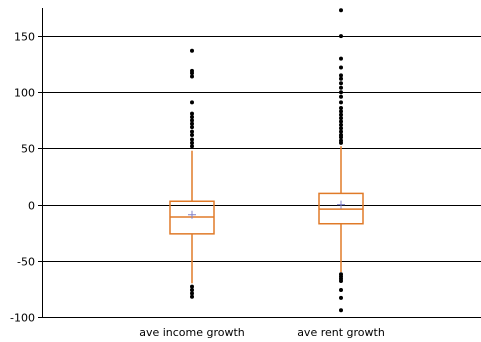 The height and width of the screenshot is (342, 481). What do you see at coordinates (24, 93) in the screenshot?
I see `y-tick-label: 100` at bounding box center [24, 93].